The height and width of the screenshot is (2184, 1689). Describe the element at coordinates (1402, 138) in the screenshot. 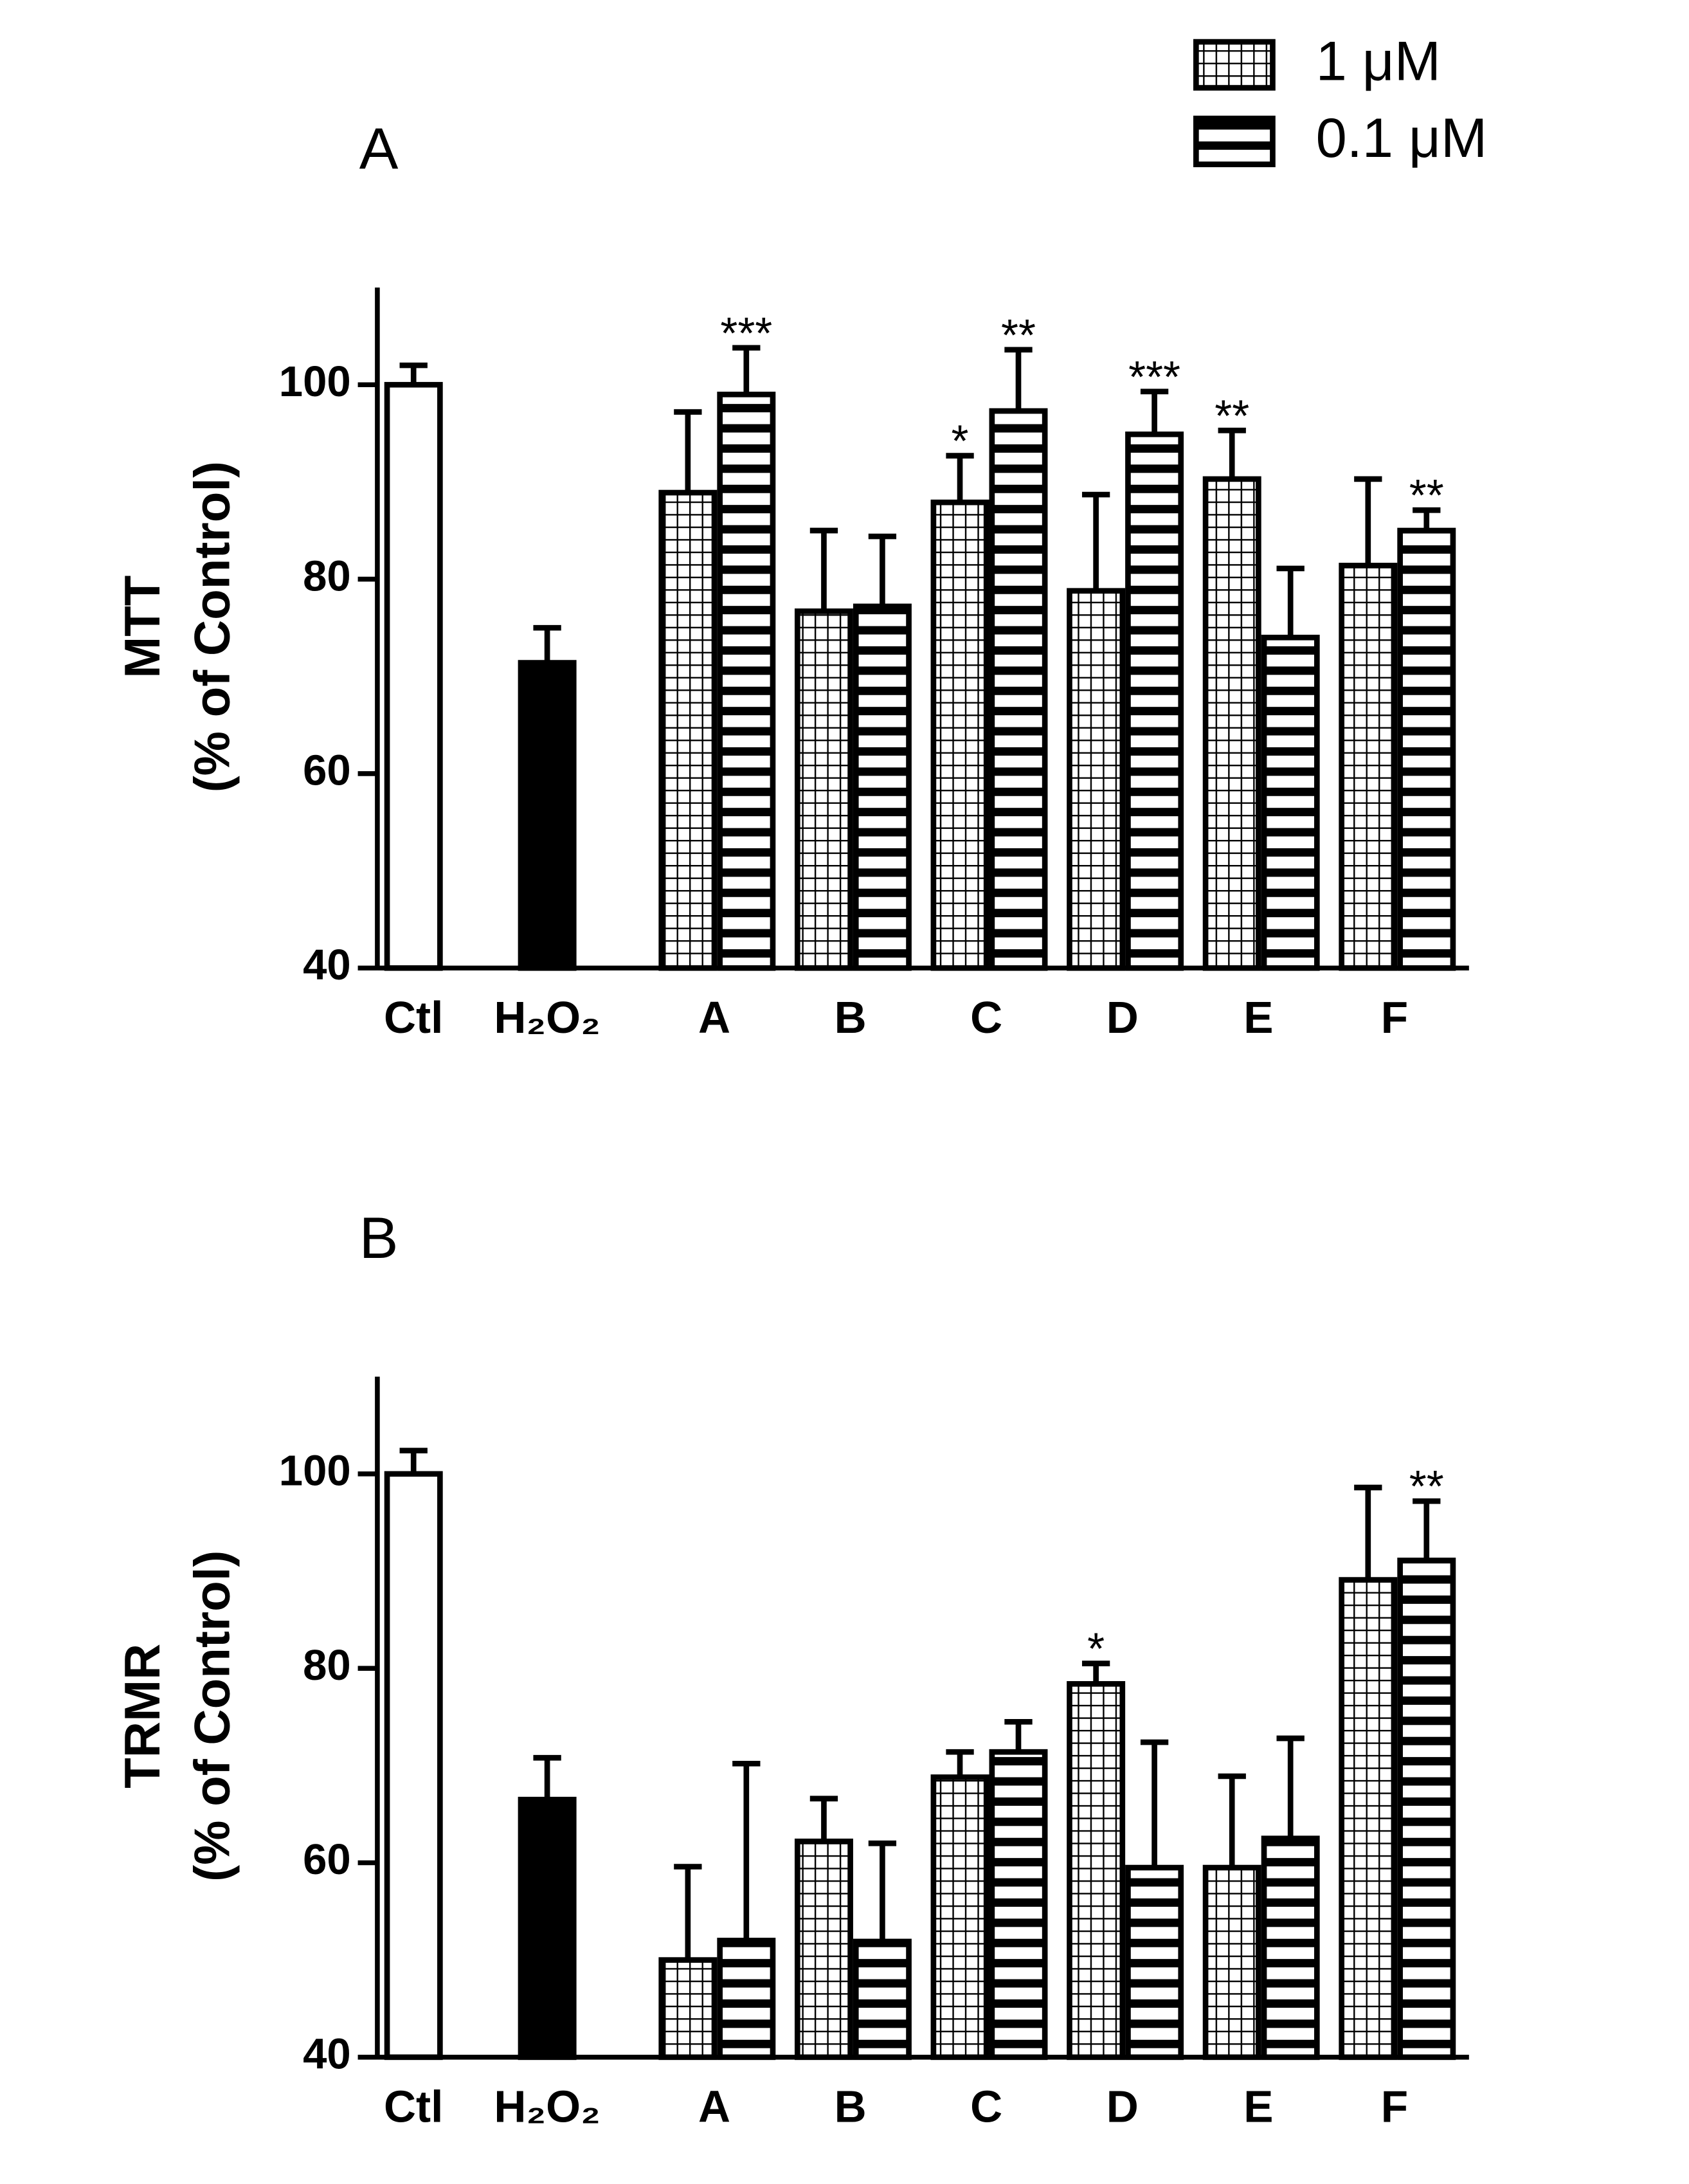

I see `legend-label: 0.1 μM` at that location.